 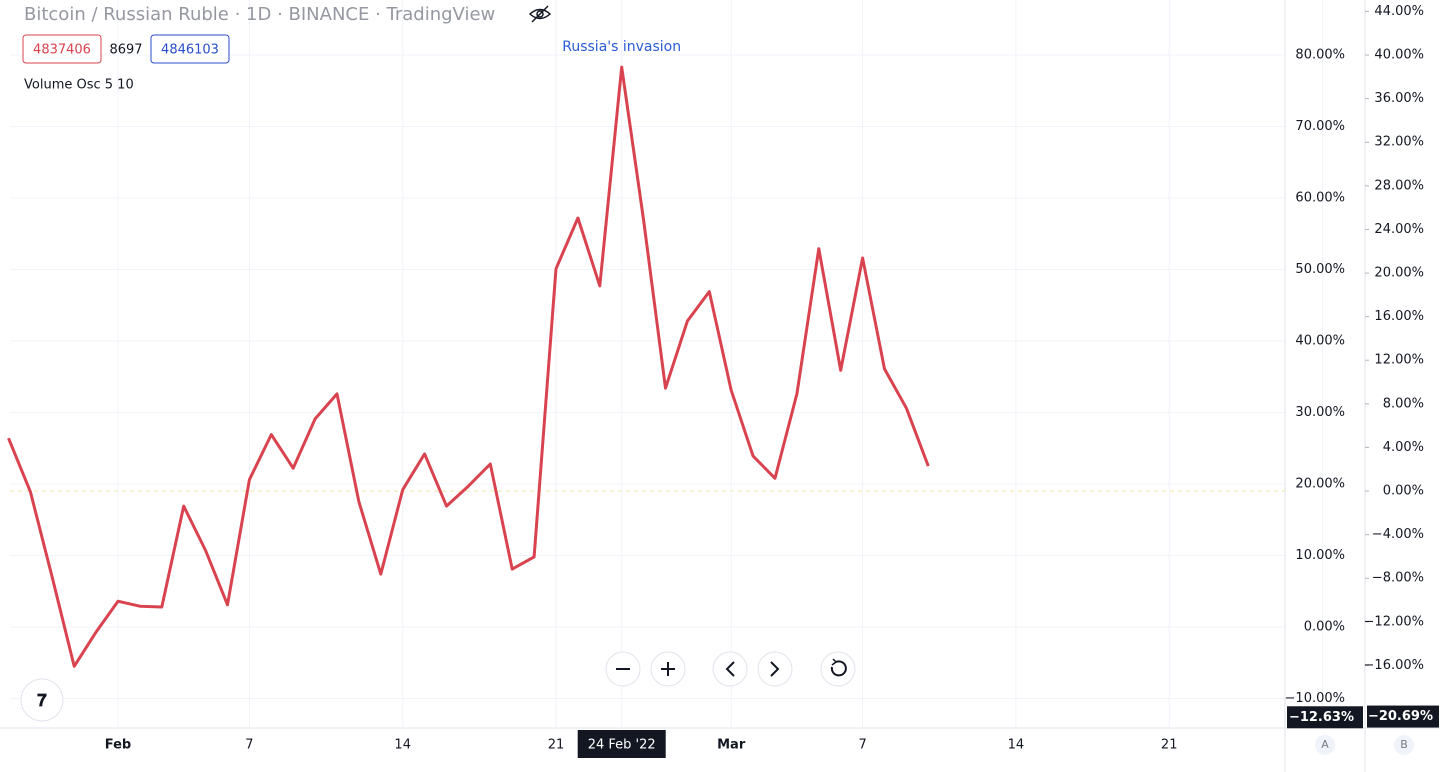 I want to click on y2-tick-label: 28.00%, so click(x=1399, y=185).